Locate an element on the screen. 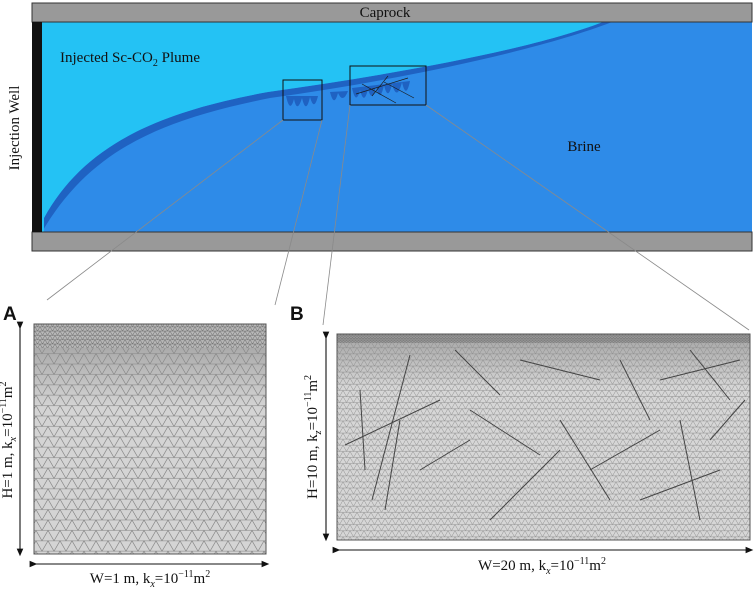 This screenshot has width=754, height=589. zoom-box-a is located at coordinates (302, 100).